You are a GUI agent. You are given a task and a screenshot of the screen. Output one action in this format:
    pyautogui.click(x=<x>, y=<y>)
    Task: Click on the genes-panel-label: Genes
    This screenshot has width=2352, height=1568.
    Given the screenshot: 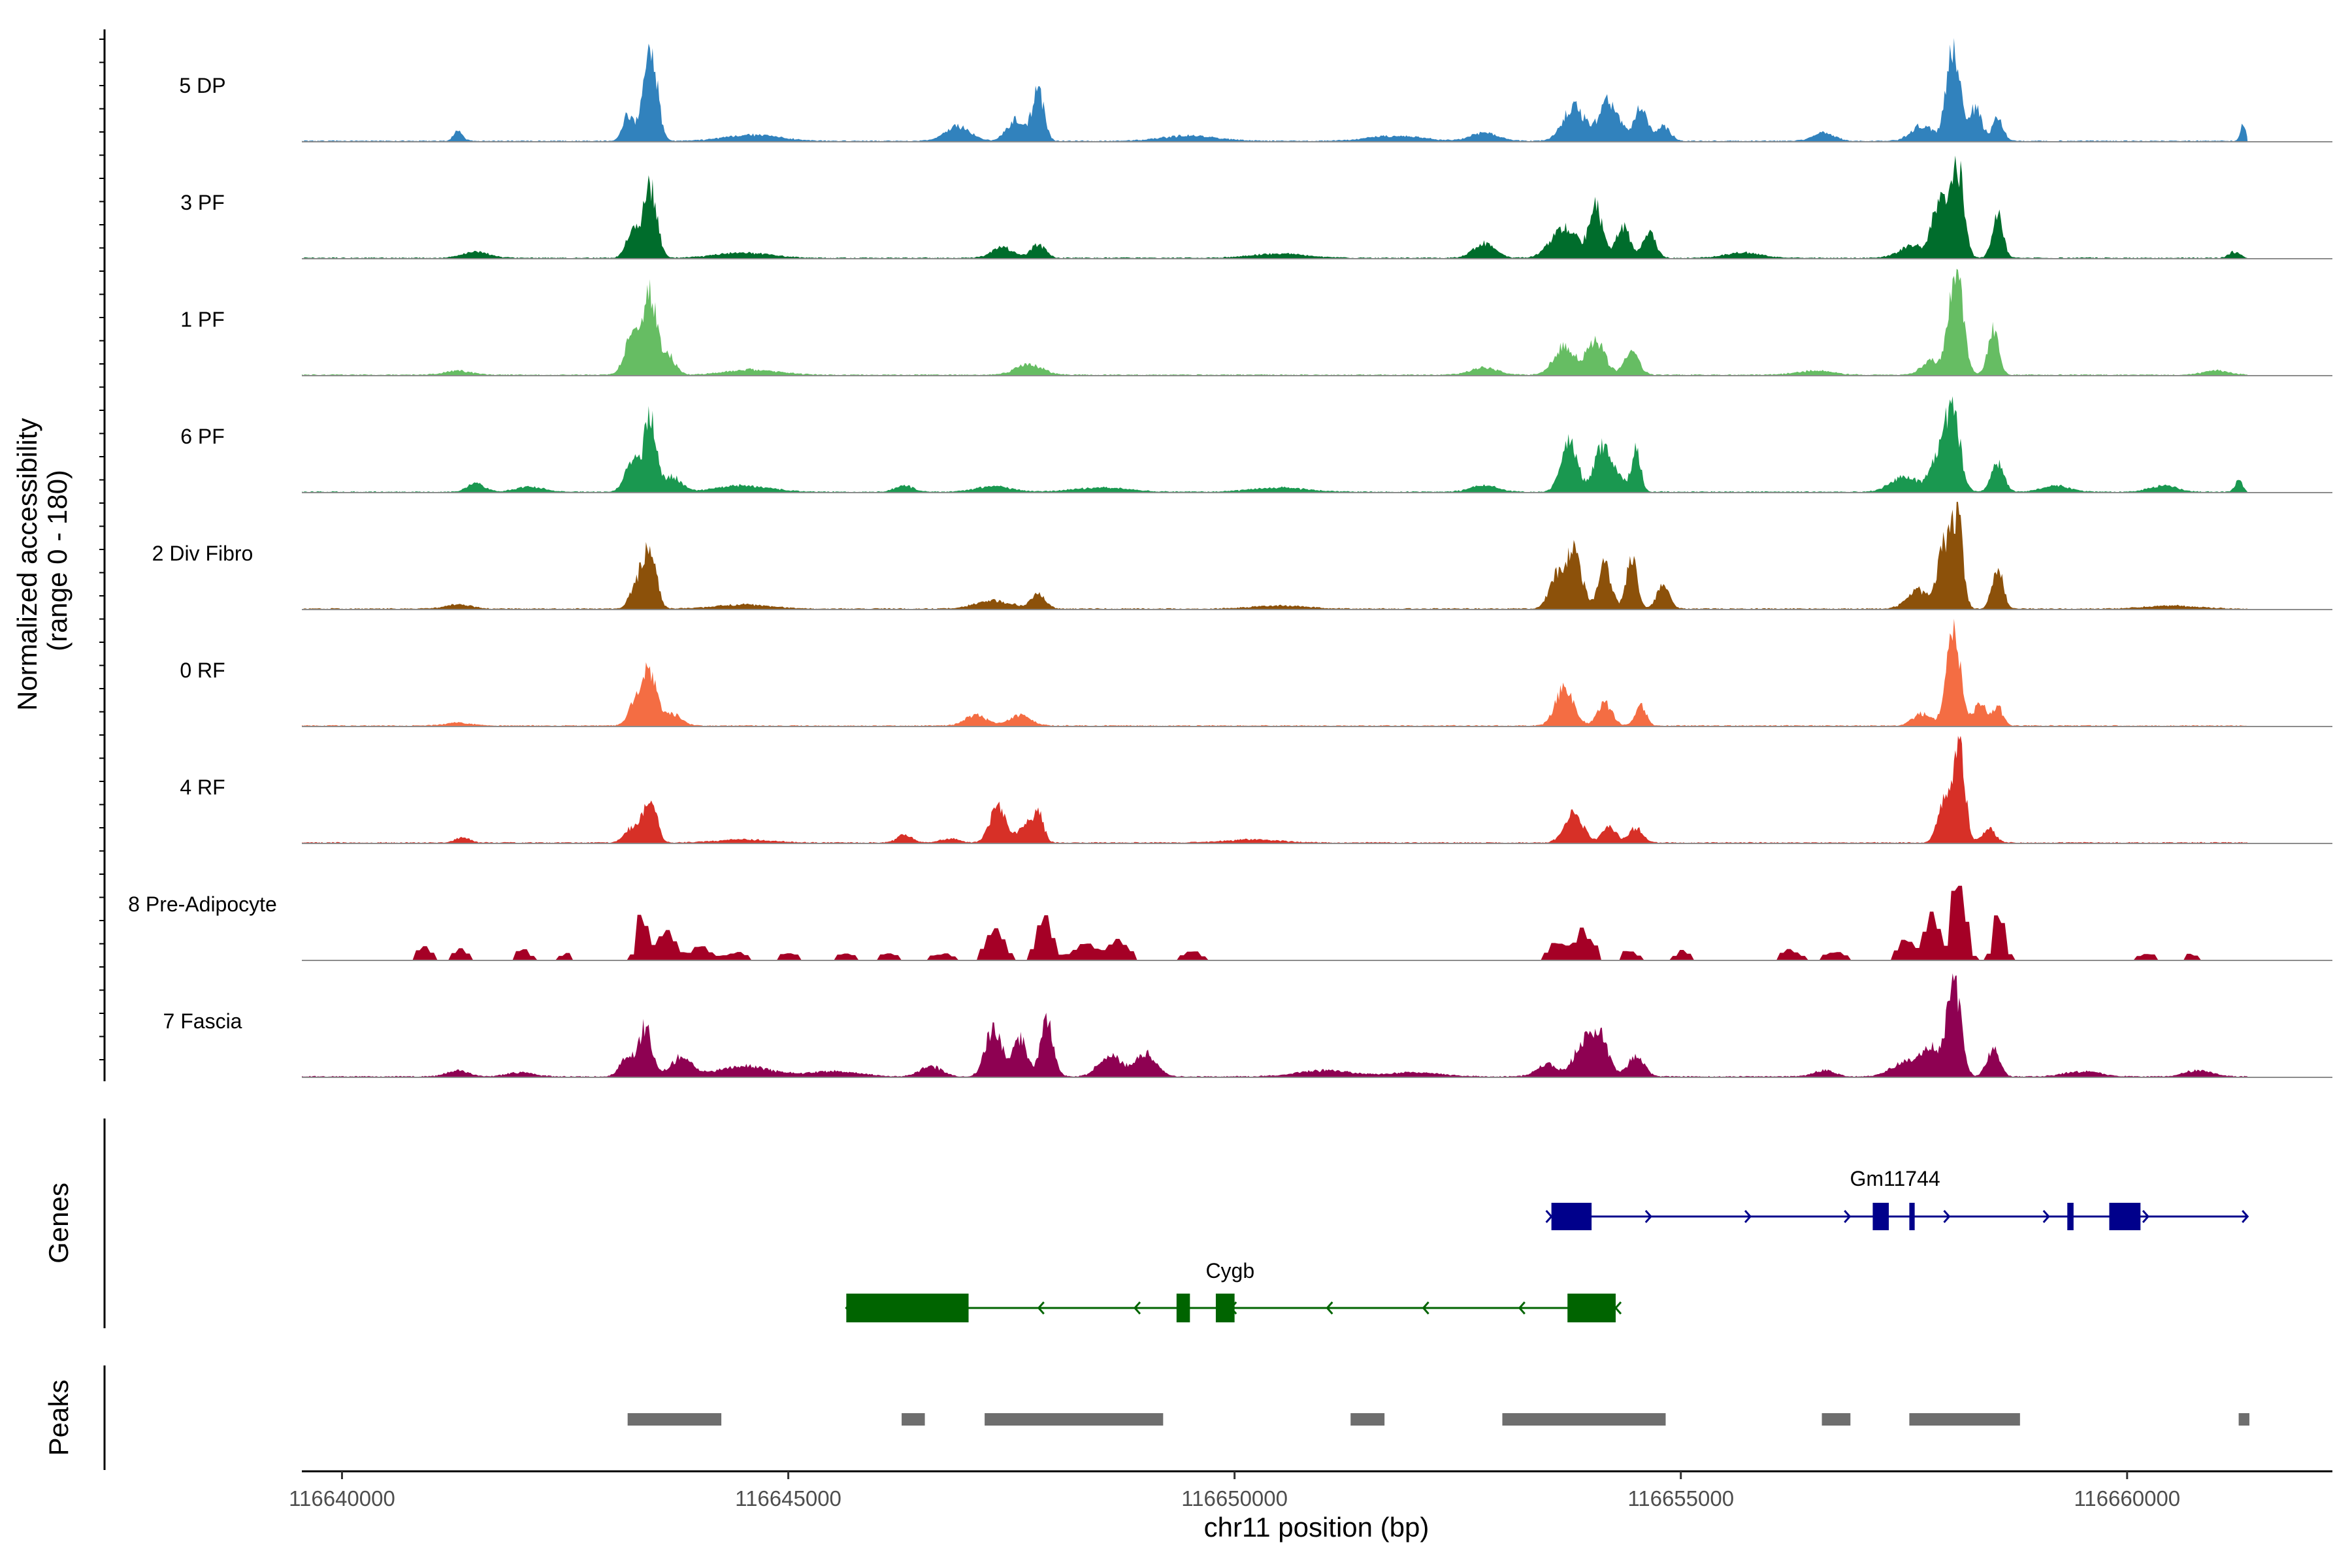 What is the action you would take?
    pyautogui.click(x=58, y=1223)
    